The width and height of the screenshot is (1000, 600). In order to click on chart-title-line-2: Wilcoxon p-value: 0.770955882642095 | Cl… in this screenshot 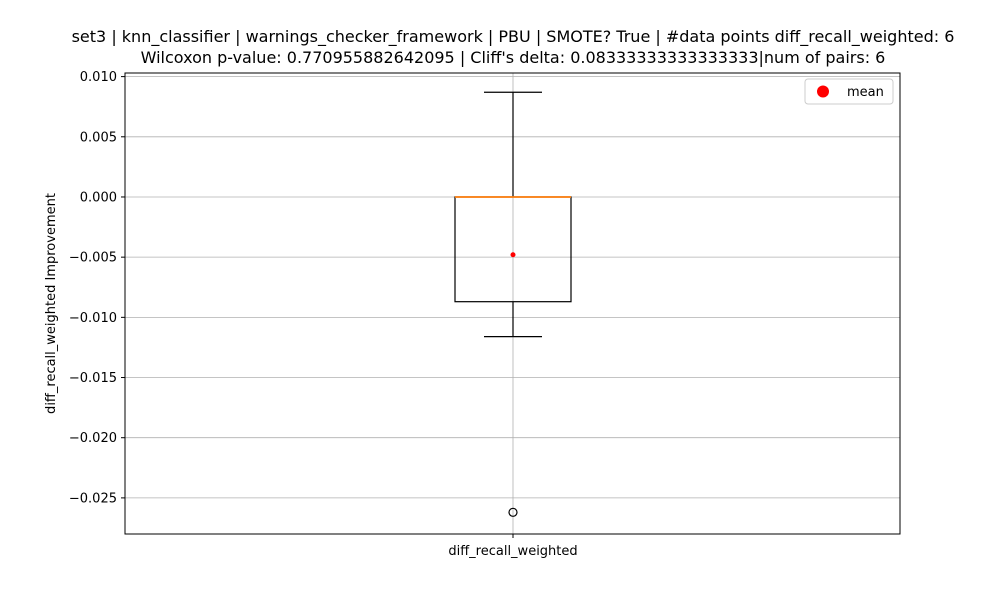, I will do `click(513, 57)`.